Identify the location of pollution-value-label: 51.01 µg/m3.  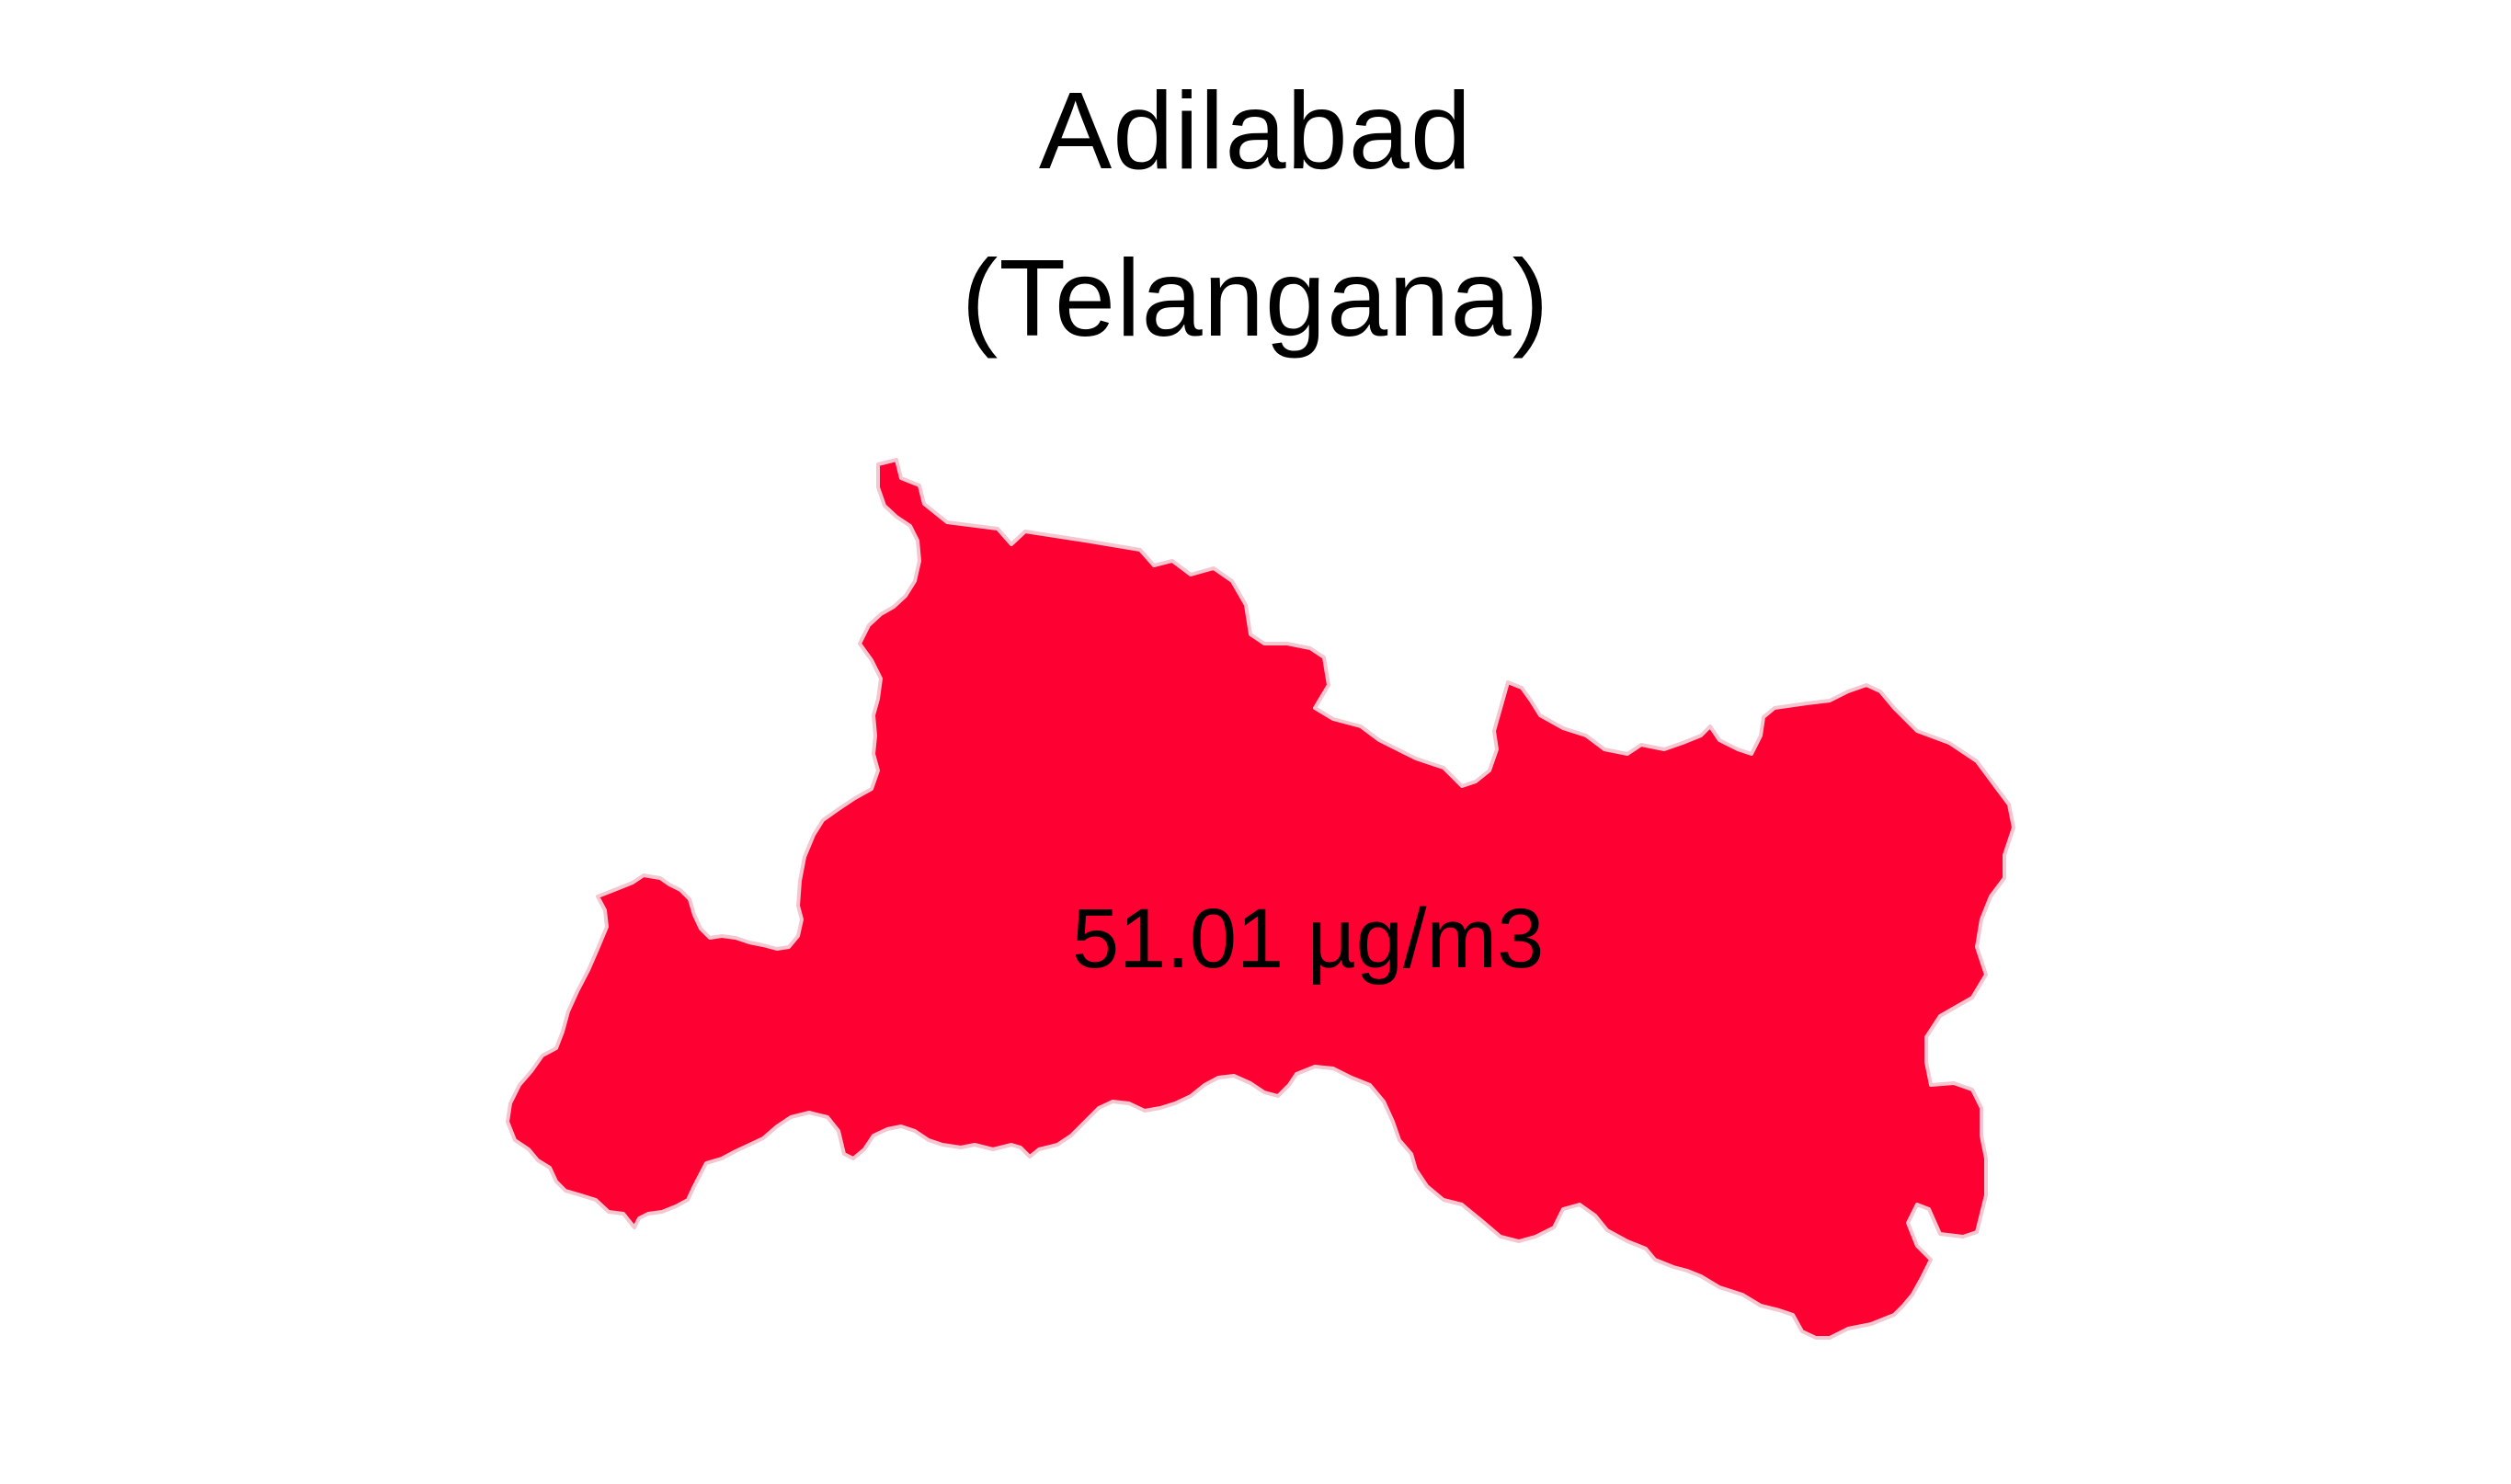
(1308, 939).